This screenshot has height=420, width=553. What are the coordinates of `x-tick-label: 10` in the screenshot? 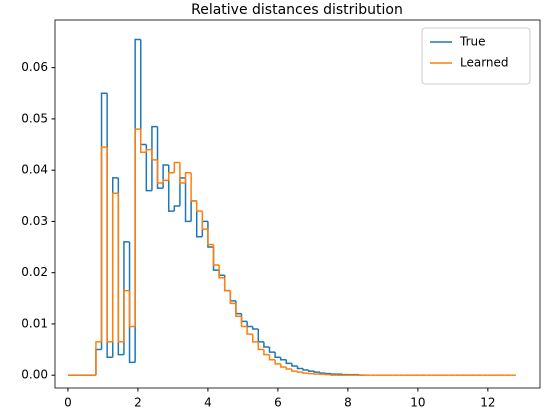 It's located at (417, 403).